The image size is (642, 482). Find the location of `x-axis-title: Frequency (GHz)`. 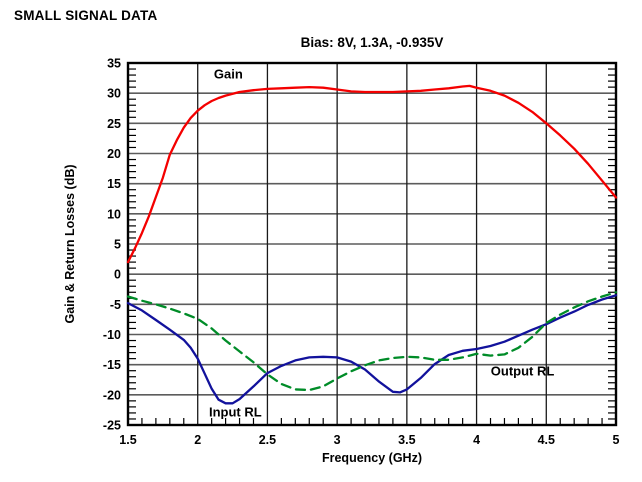

x-axis-title: Frequency (GHz) is located at coordinates (372, 458).